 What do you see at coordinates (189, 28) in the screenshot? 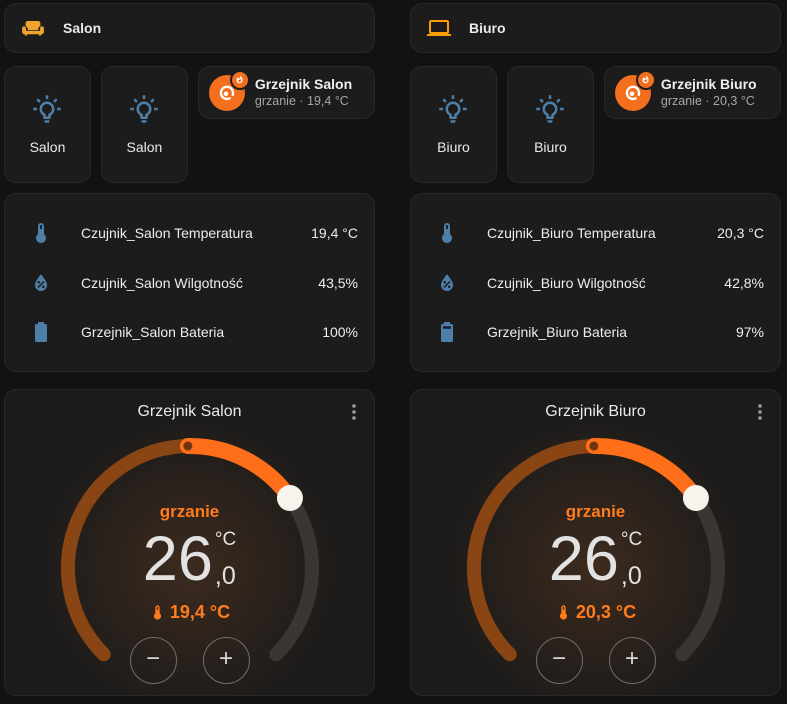
I see `header-card-salon: Salon` at bounding box center [189, 28].